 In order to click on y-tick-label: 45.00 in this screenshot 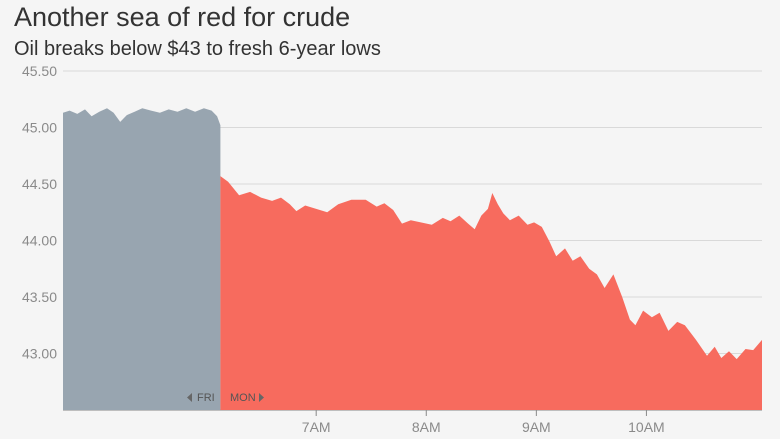, I will do `click(39, 128)`.